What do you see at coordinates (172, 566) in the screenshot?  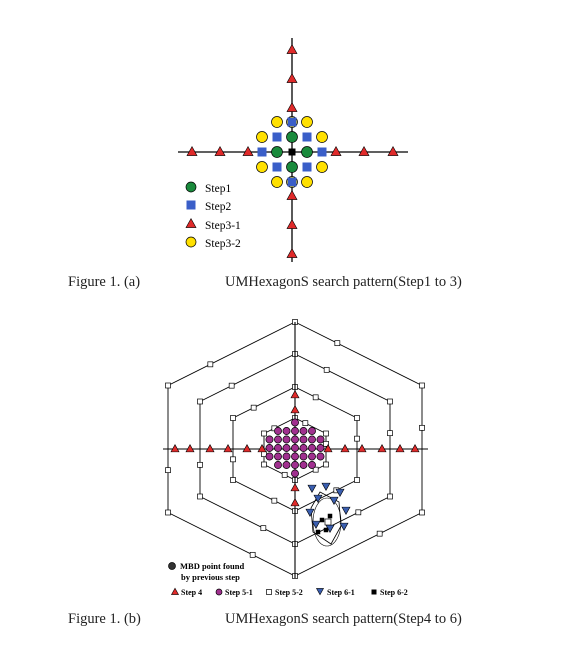 I see `mbd-point-symbol` at bounding box center [172, 566].